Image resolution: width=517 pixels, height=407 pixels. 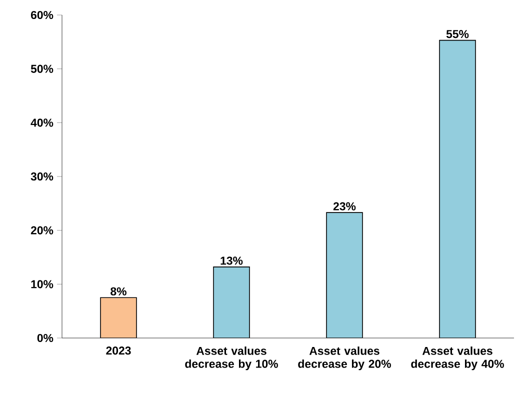 What do you see at coordinates (42, 15) in the screenshot?
I see `y-tick-label: 60%` at bounding box center [42, 15].